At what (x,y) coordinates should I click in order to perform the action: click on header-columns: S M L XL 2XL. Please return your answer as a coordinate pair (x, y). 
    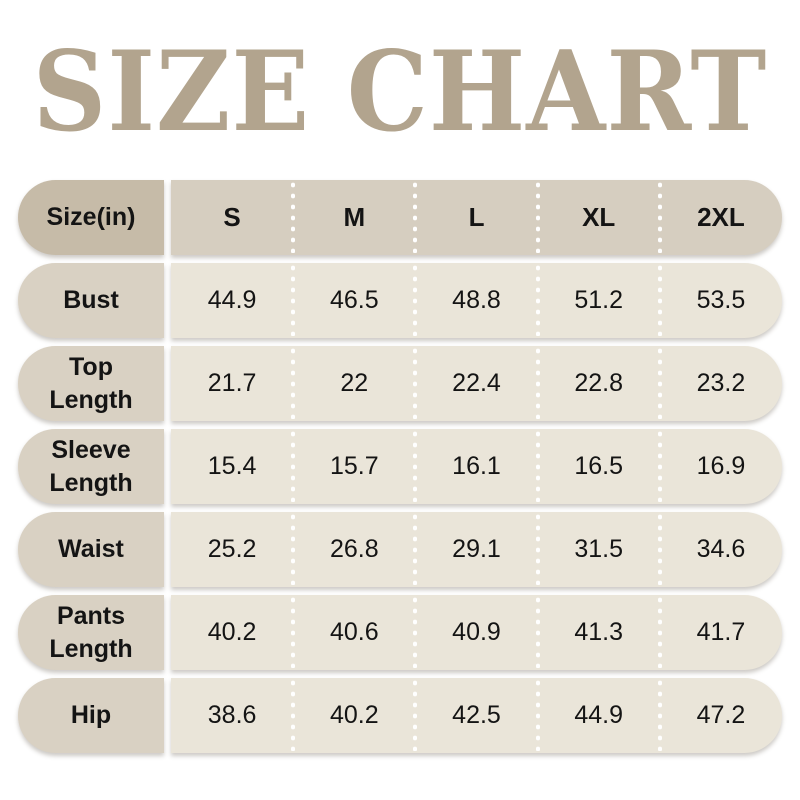
    Looking at the image, I should click on (476, 217).